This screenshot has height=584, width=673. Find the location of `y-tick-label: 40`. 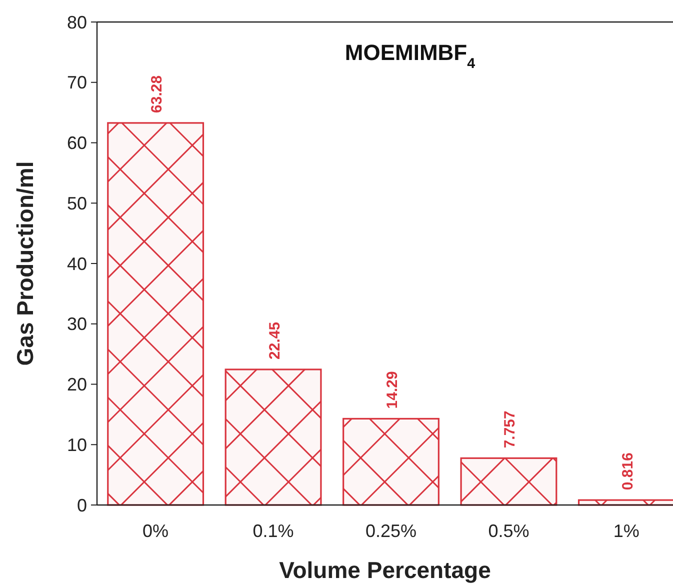

y-tick-label: 40 is located at coordinates (76, 264).